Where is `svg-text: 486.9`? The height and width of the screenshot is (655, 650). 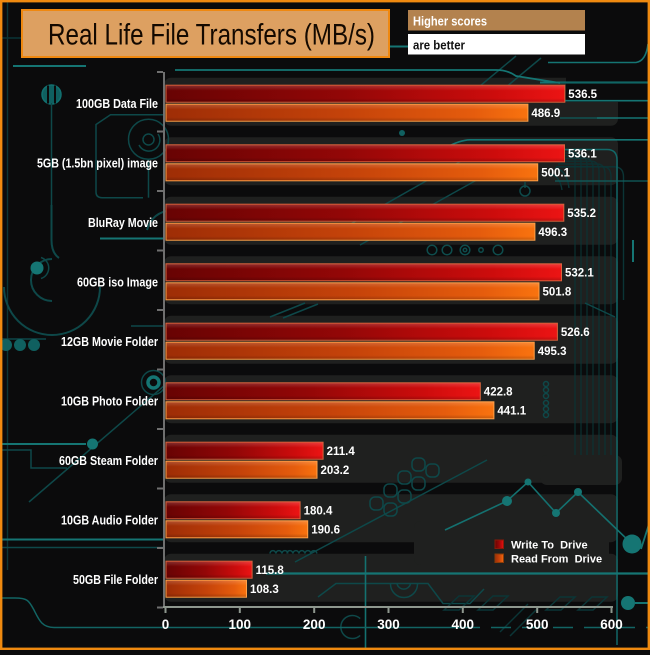
svg-text: 486.9 is located at coordinates (545, 114).